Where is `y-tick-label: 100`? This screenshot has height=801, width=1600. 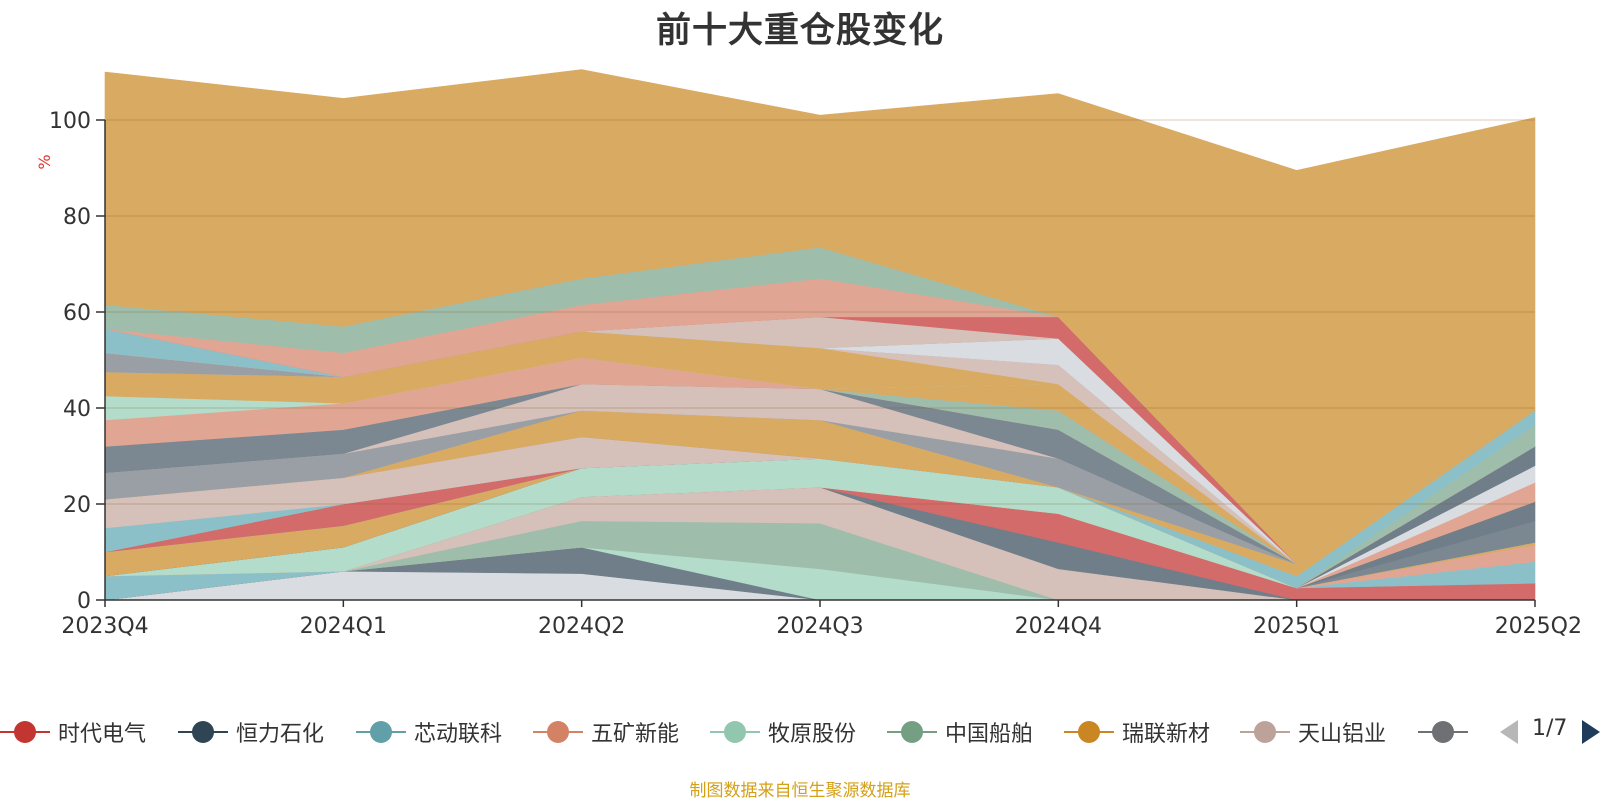
y-tick-label: 100 is located at coordinates (70, 121).